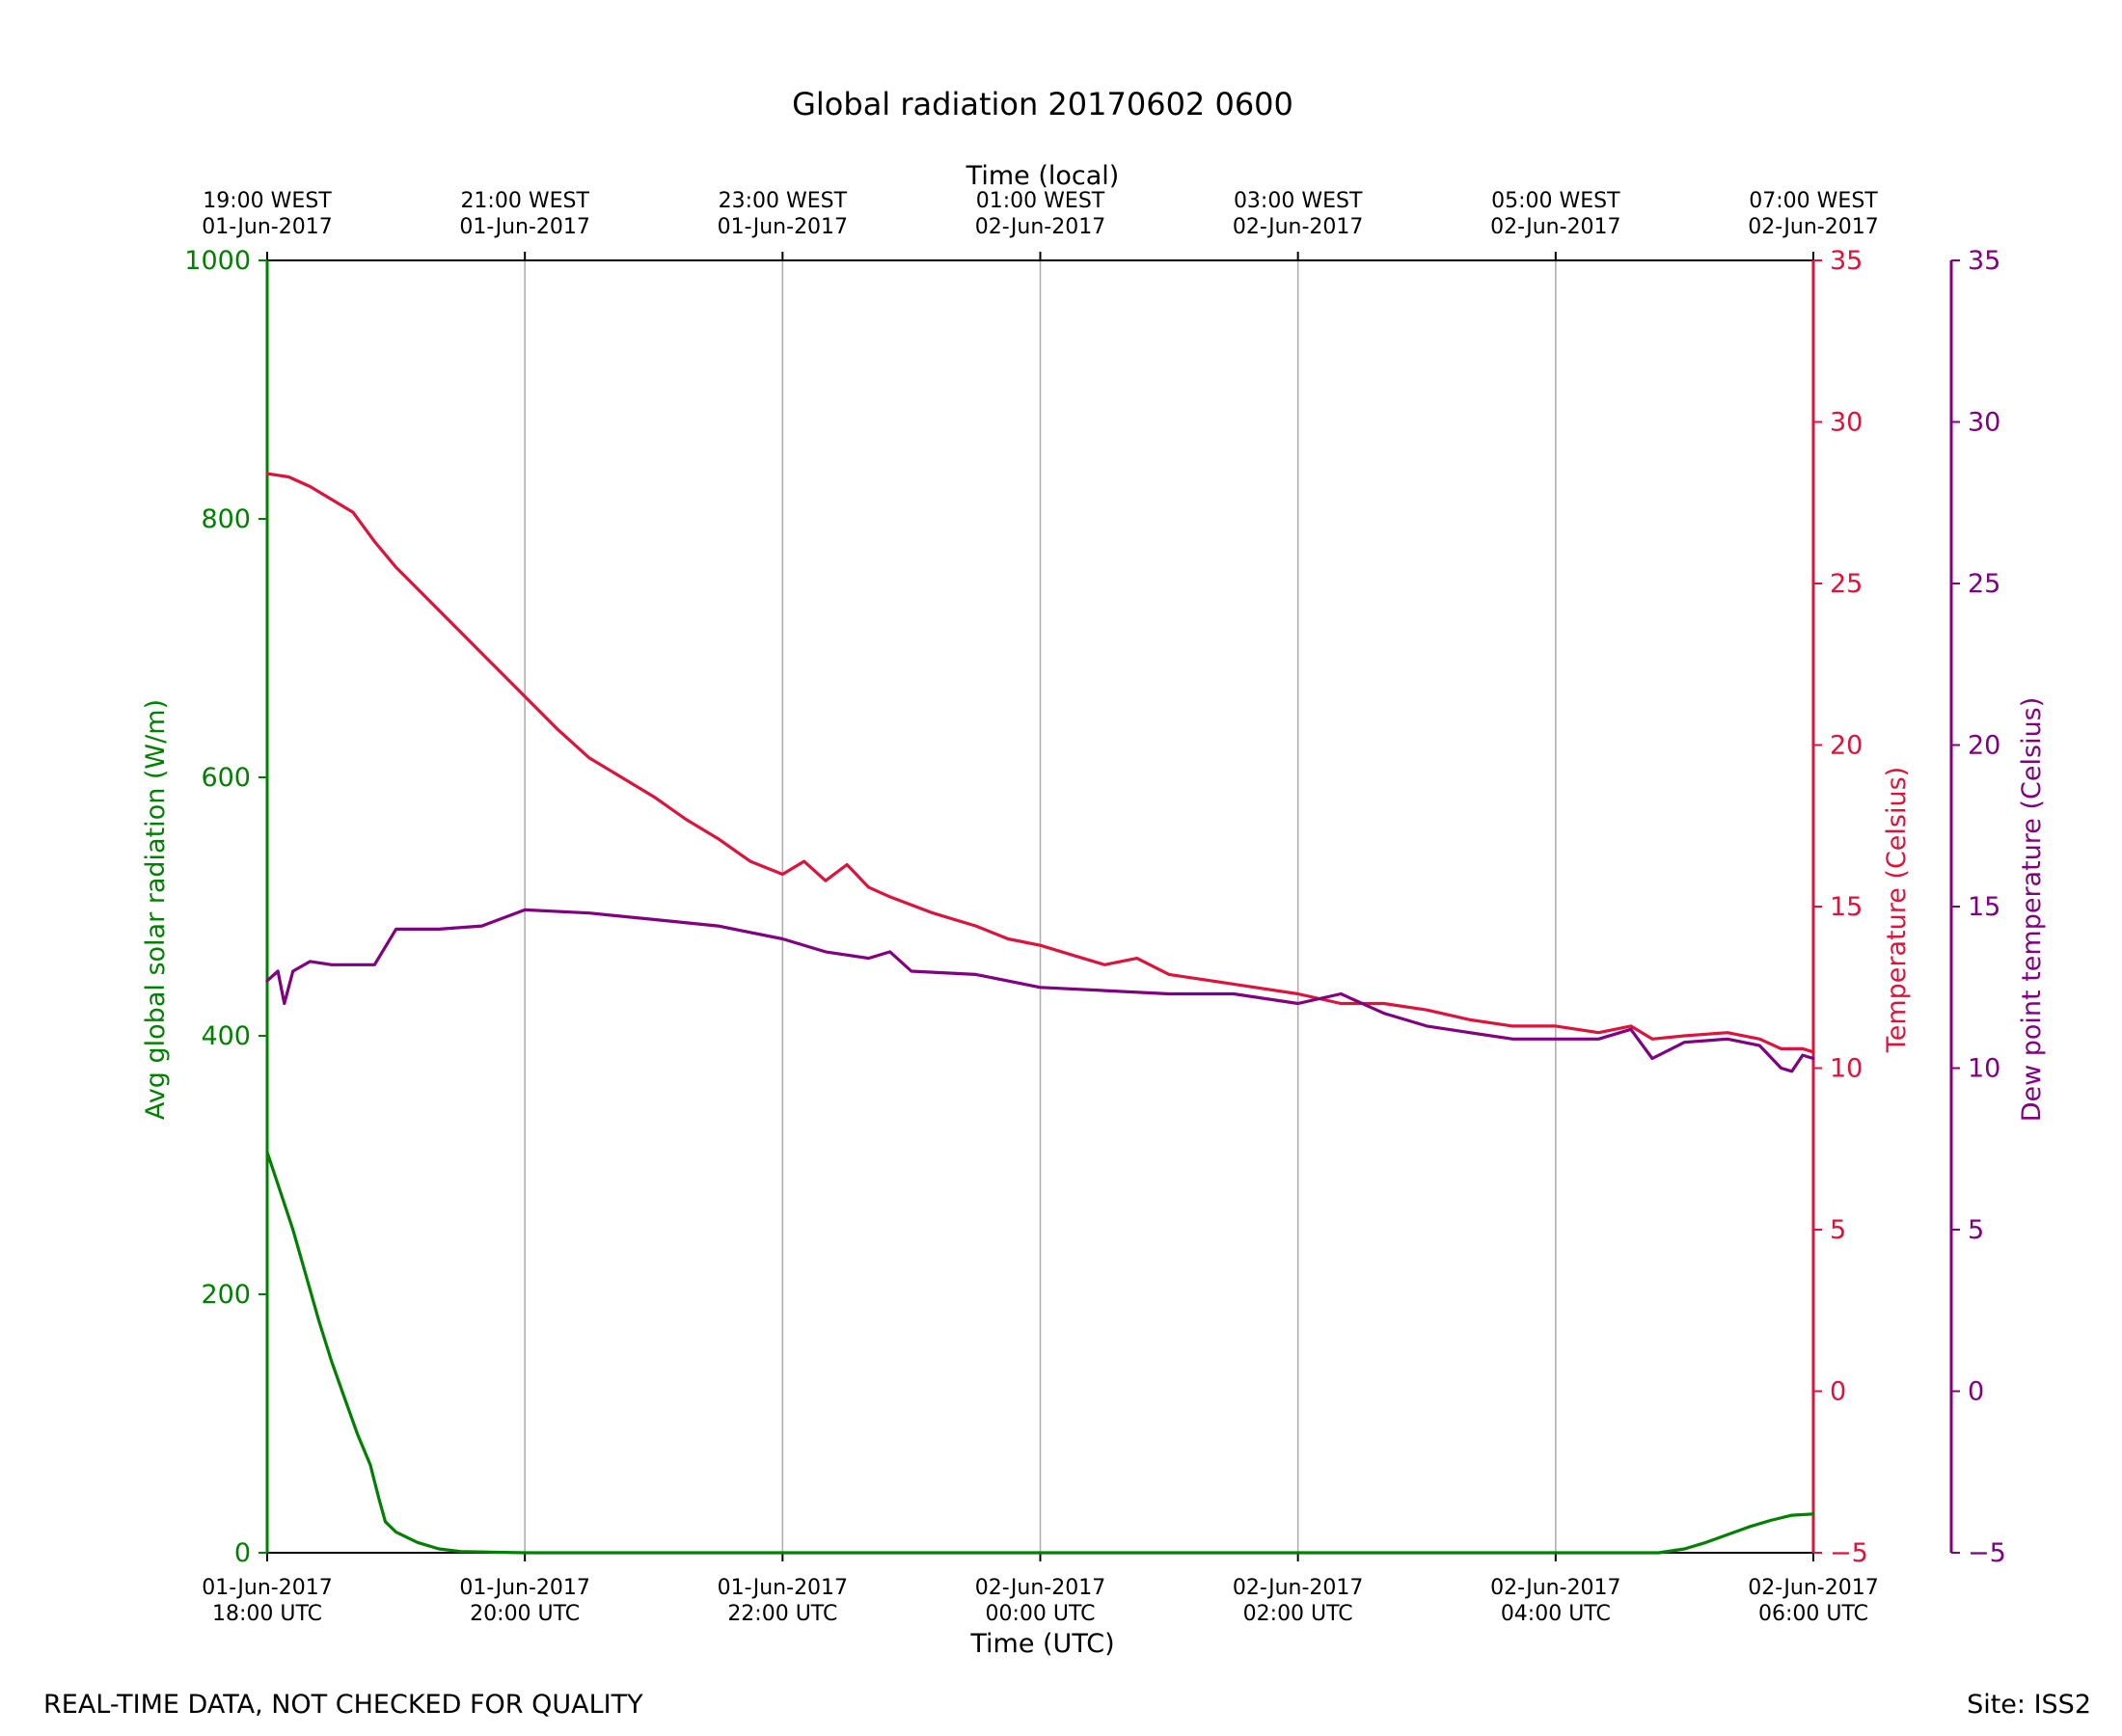 Image resolution: width=2122 pixels, height=1736 pixels. Describe the element at coordinates (226, 519) in the screenshot. I see `y-left-tick-label: 800` at that location.